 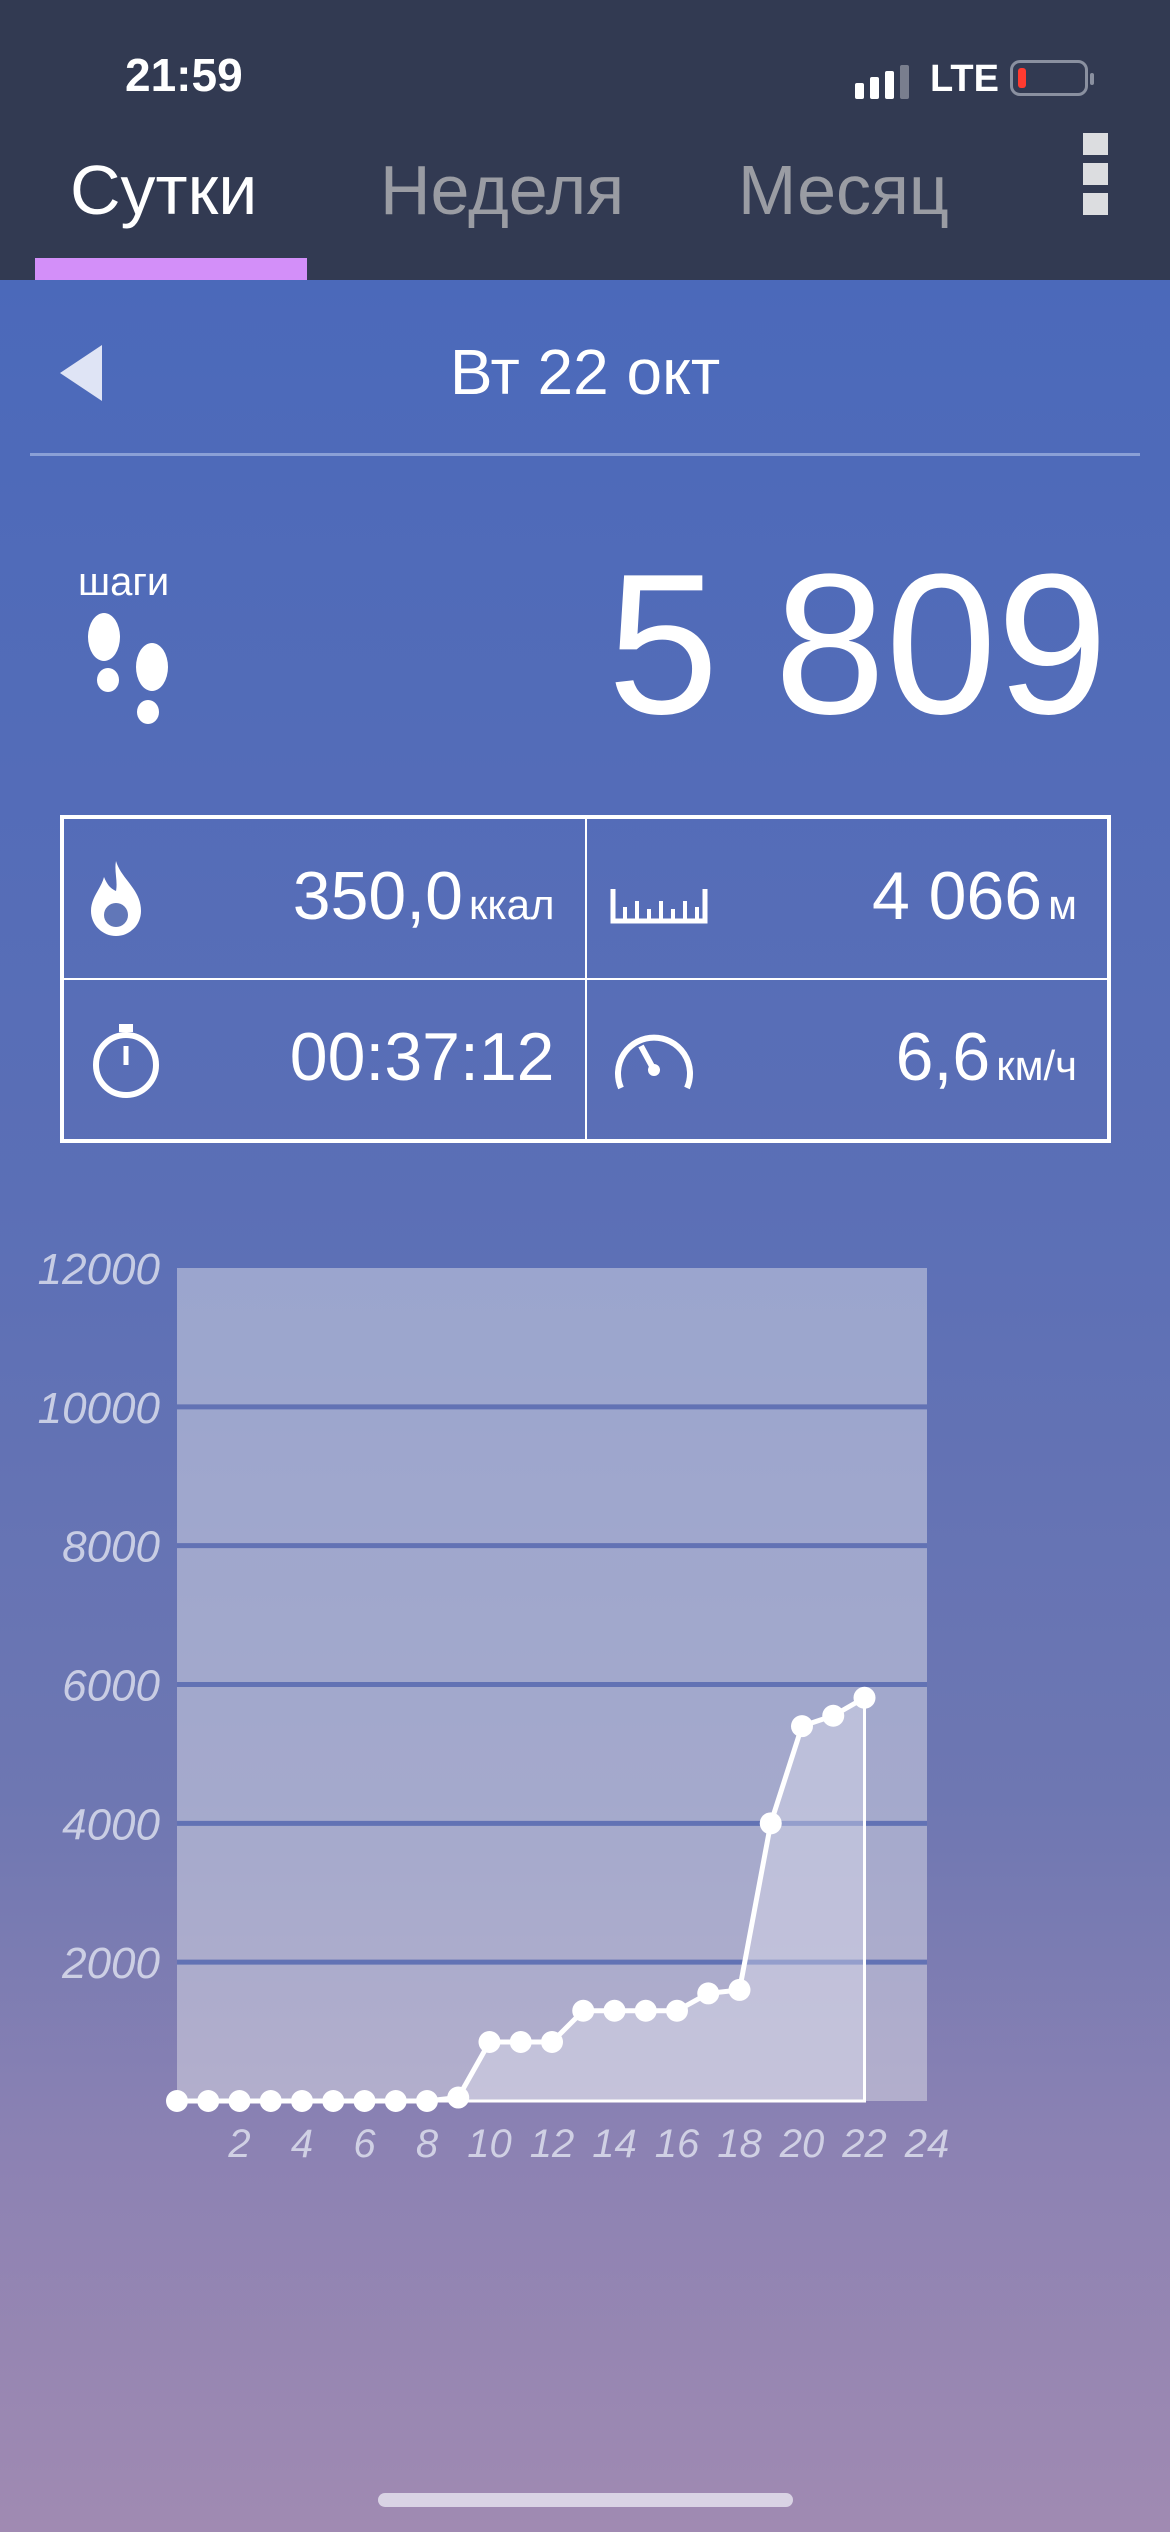 I want to click on calories-value: 350,0, so click(x=377, y=896).